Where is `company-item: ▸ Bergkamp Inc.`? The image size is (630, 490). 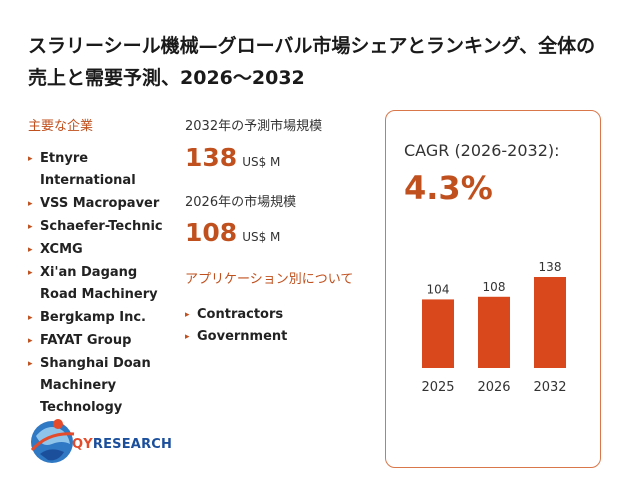
company-item: ▸ Bergkamp Inc. is located at coordinates (103, 318).